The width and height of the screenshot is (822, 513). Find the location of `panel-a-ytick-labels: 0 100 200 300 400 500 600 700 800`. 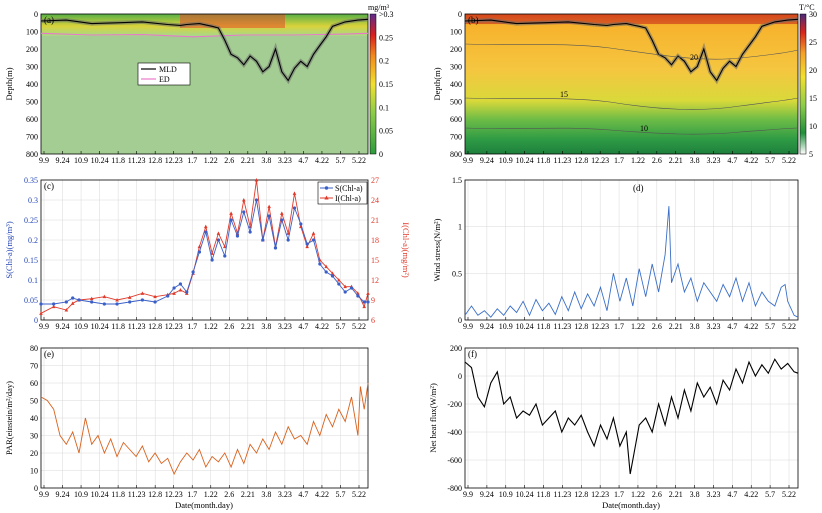

panel-a-ytick-labels: 0 100 200 300 400 500 600 700 800 is located at coordinates (32, 84).